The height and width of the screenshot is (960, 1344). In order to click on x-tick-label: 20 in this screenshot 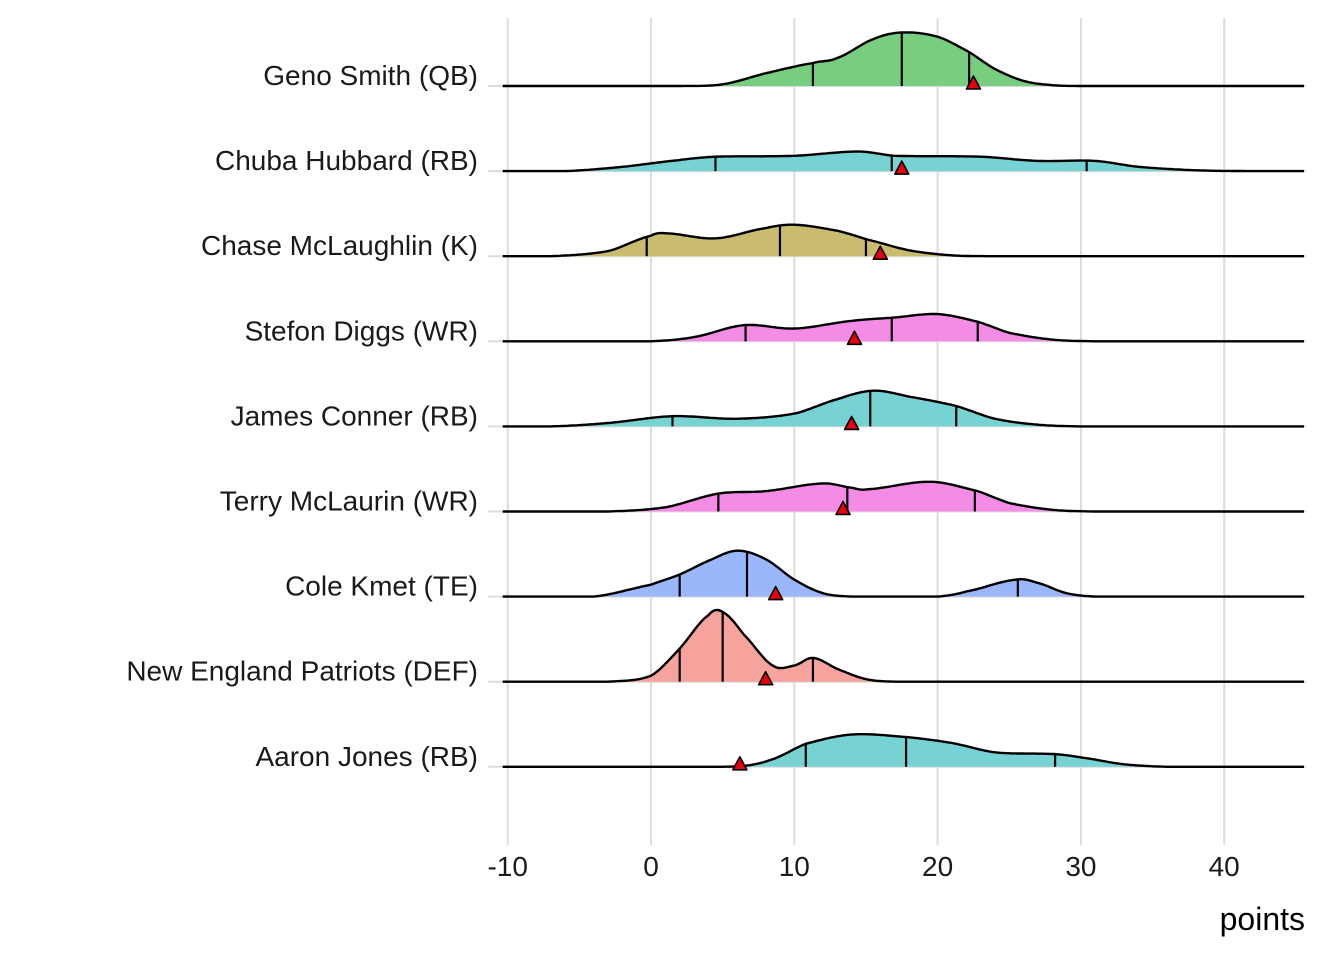, I will do `click(937, 866)`.